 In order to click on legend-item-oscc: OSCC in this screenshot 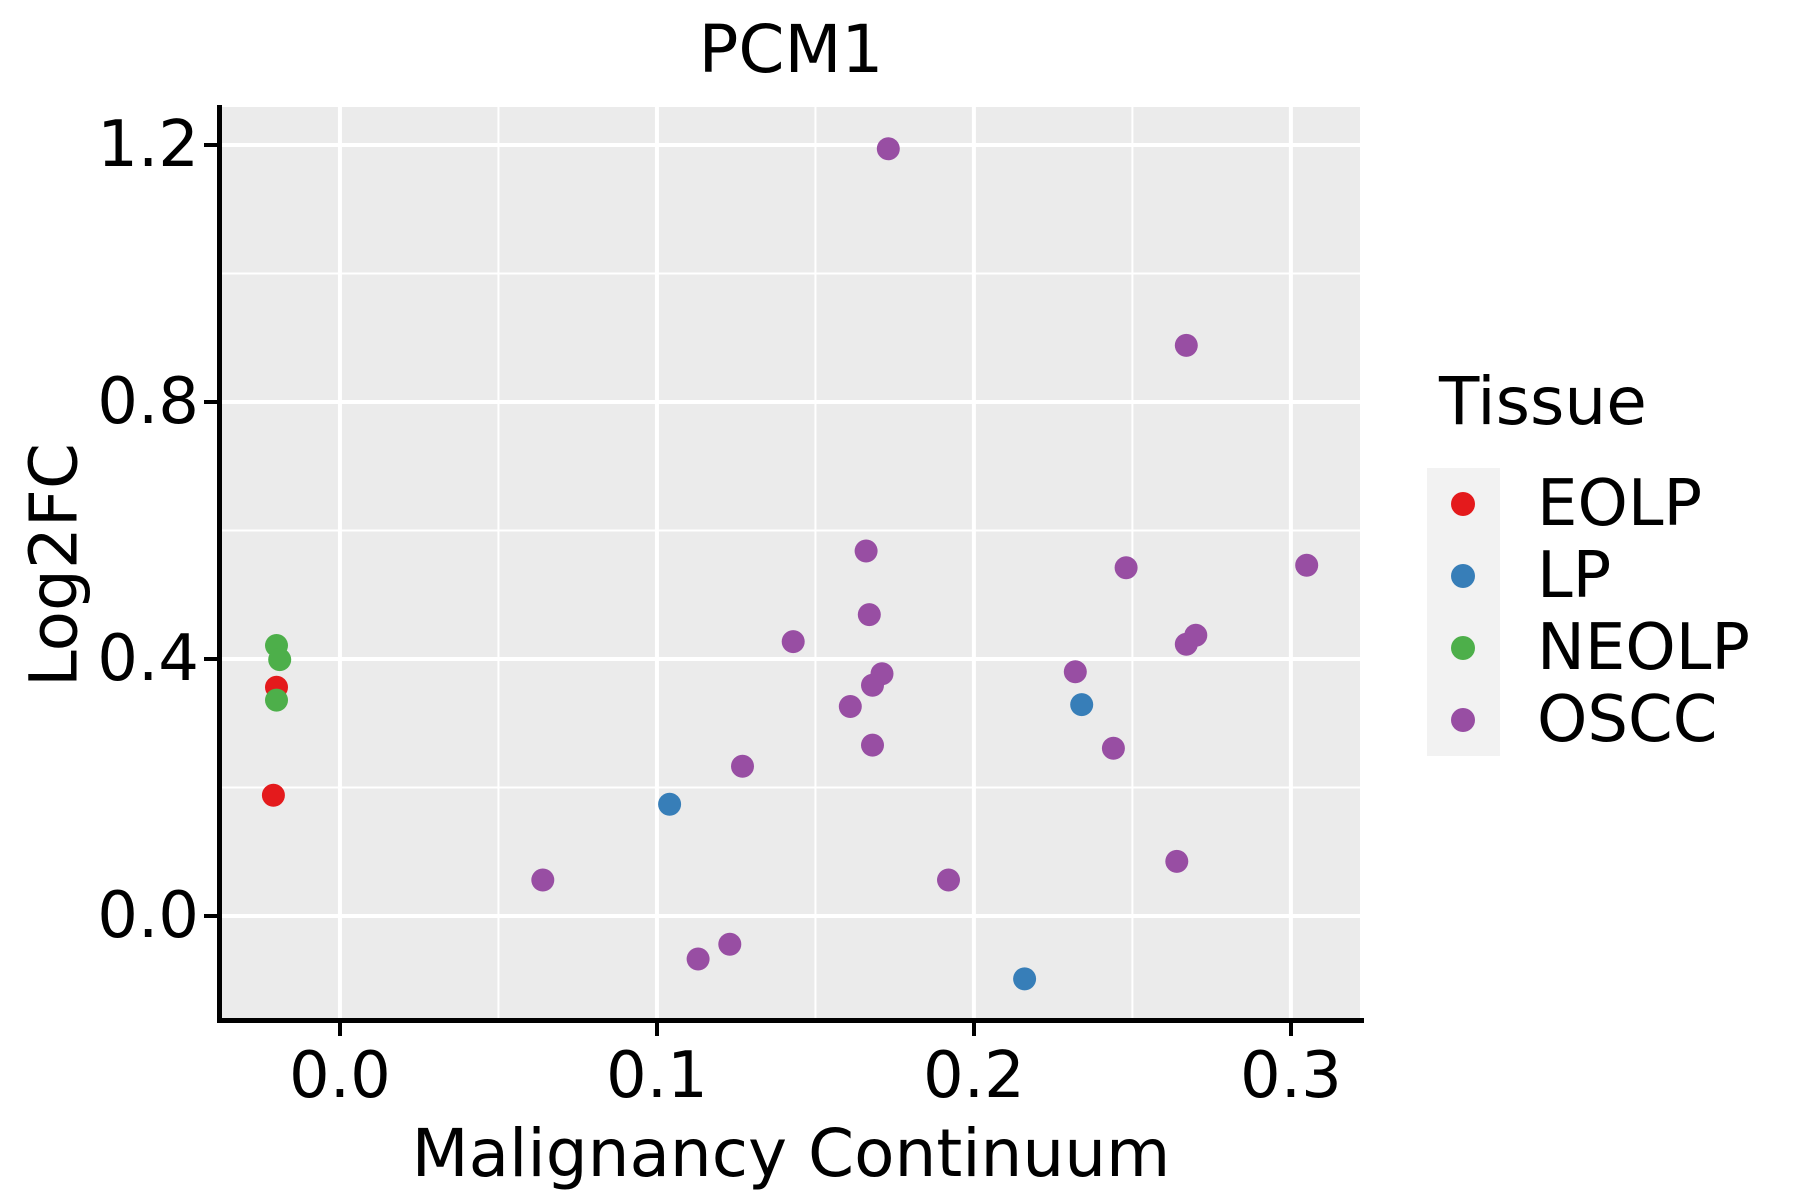, I will do `click(1613, 720)`.